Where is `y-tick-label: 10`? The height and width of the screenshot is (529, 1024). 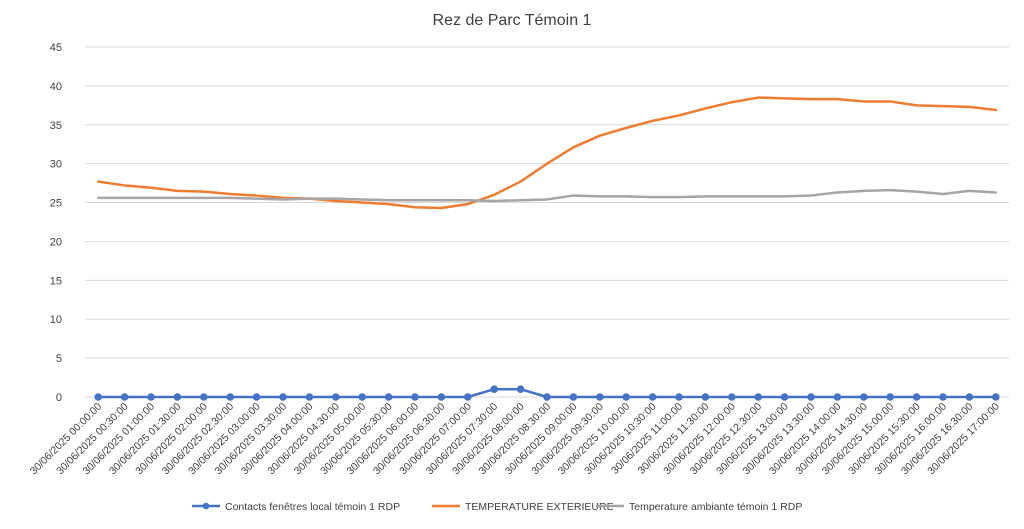 y-tick-label: 10 is located at coordinates (56, 320).